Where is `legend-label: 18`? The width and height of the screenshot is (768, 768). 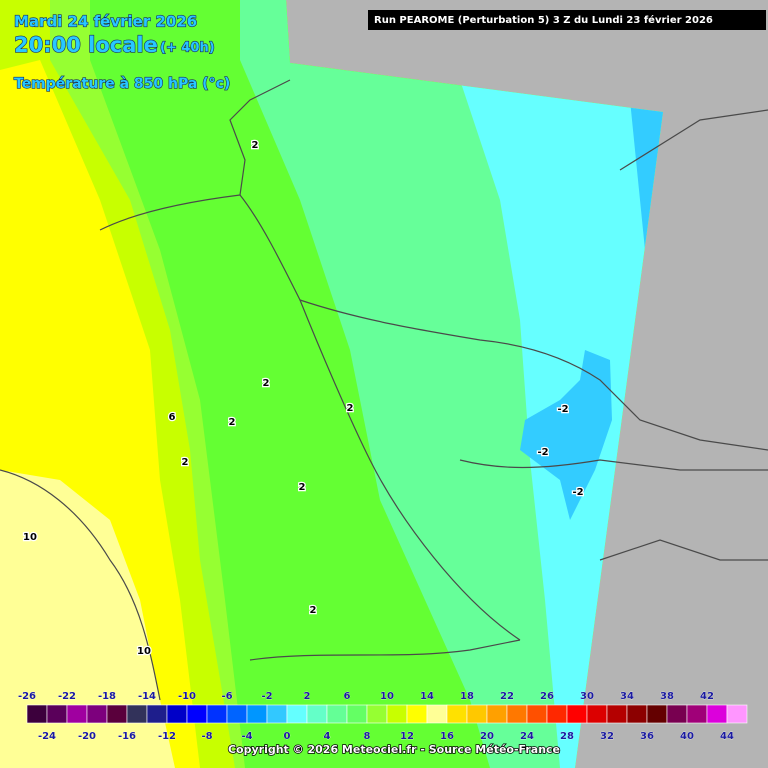 legend-label: 18 is located at coordinates (467, 696).